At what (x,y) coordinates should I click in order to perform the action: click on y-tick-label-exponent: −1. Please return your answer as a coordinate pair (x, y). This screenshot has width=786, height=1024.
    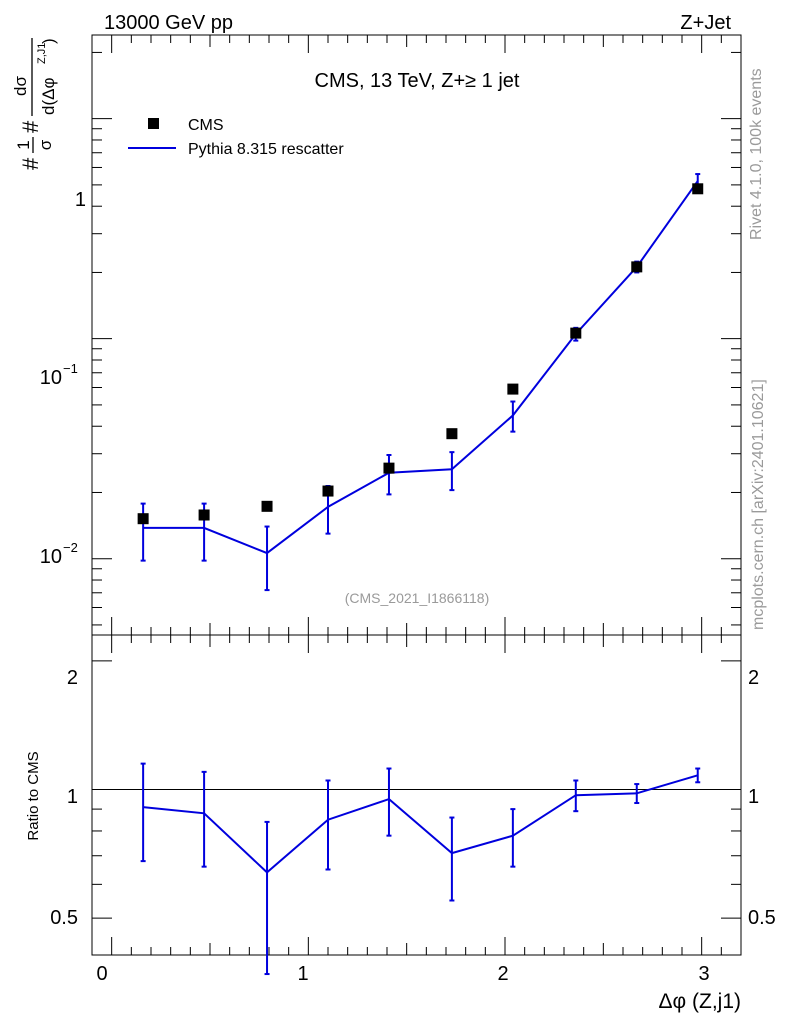
    Looking at the image, I should click on (70, 368).